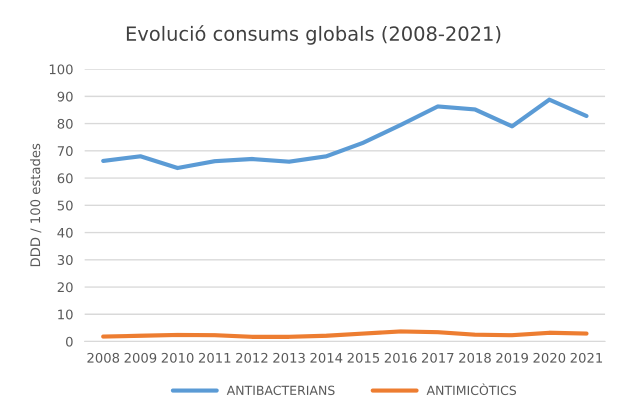 The width and height of the screenshot is (627, 419). What do you see at coordinates (65, 97) in the screenshot?
I see `y-tick-label: 90` at bounding box center [65, 97].